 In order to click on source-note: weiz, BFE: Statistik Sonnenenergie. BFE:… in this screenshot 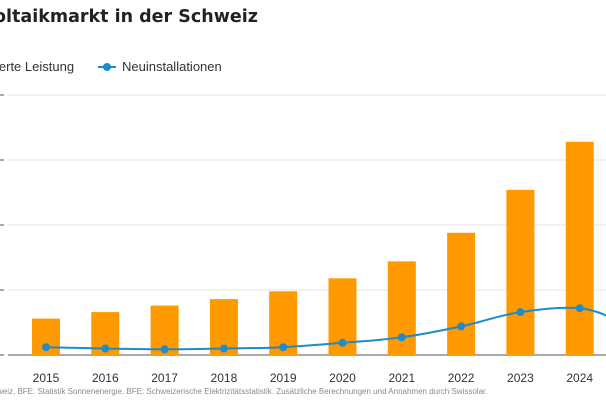, I will do `click(244, 391)`.